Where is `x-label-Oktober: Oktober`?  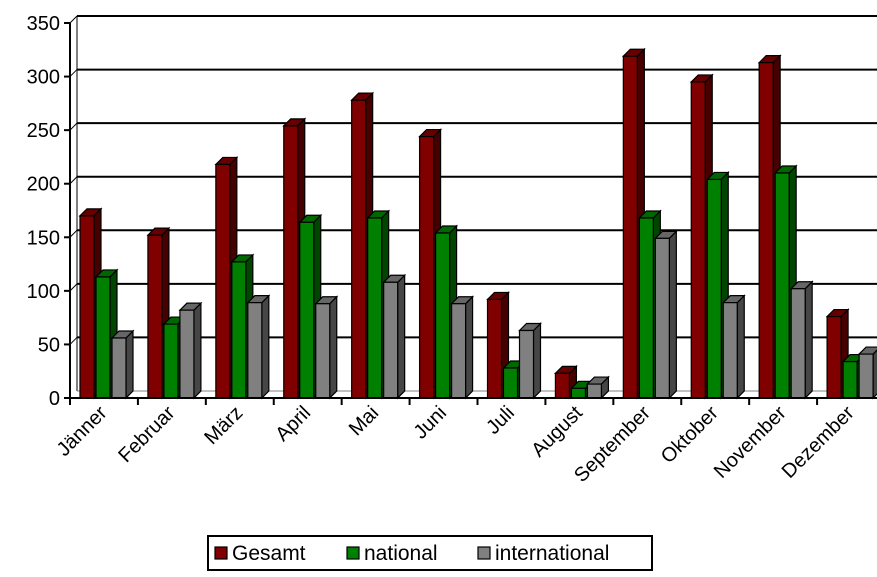 x-label-Oktober: Oktober is located at coordinates (690, 435).